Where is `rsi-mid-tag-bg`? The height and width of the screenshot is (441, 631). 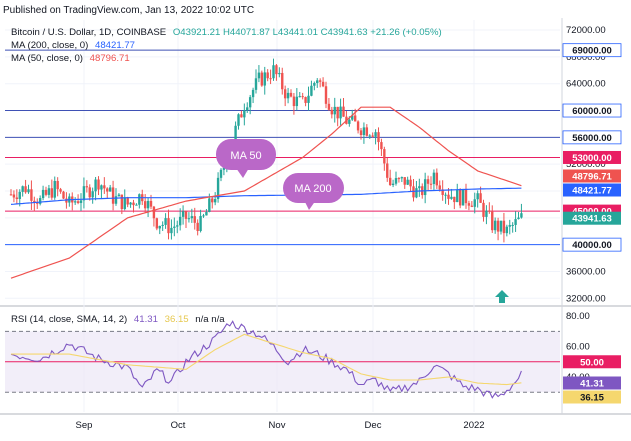
rsi-mid-tag-bg is located at coordinates (592, 362).